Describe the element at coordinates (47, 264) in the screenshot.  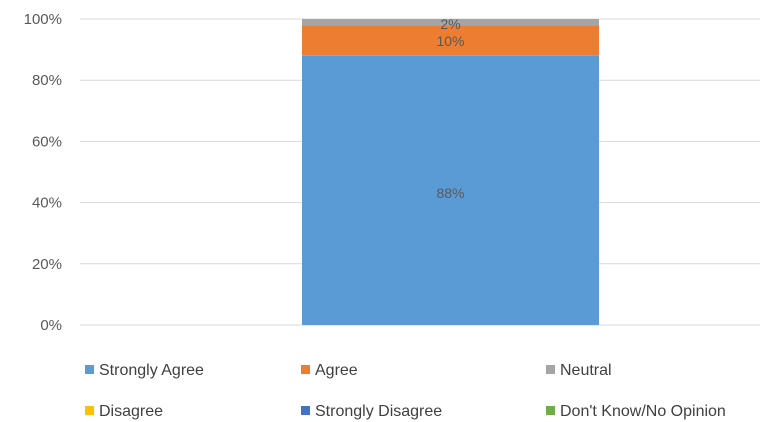
I see `y-tick-label: 20%` at that location.